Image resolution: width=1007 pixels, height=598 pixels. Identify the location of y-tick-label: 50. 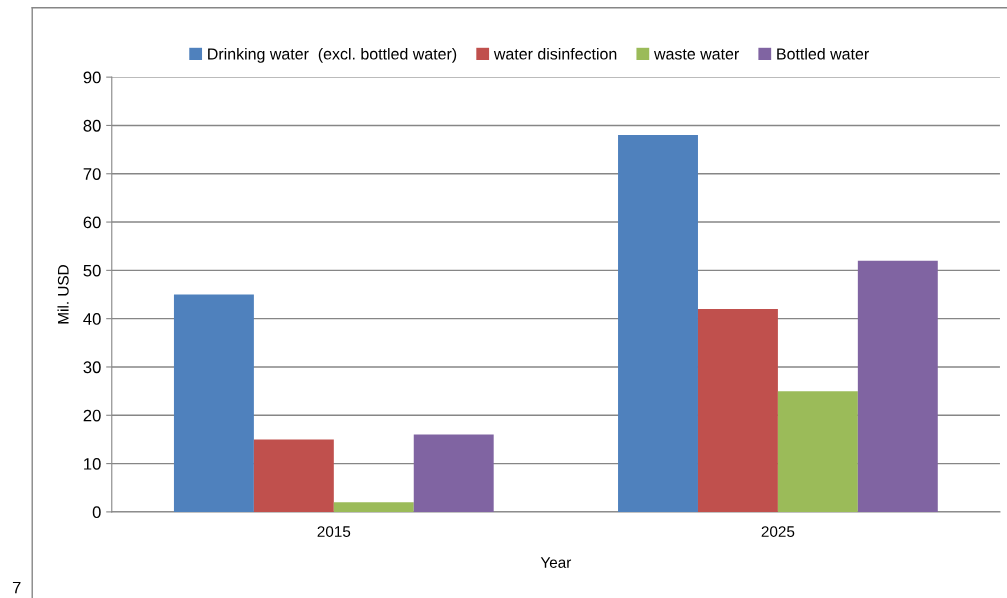
(92, 270).